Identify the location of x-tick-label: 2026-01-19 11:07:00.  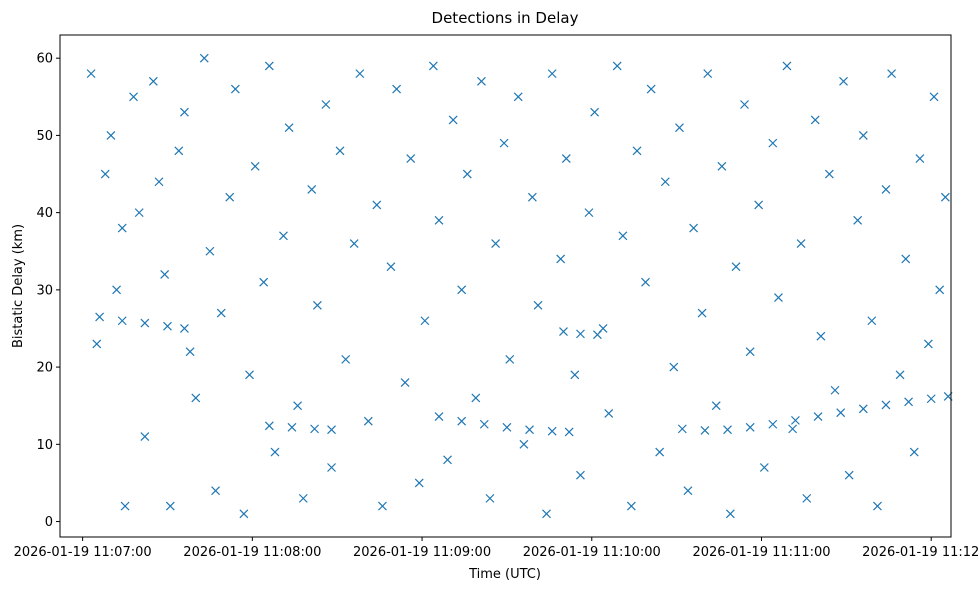
(83, 552).